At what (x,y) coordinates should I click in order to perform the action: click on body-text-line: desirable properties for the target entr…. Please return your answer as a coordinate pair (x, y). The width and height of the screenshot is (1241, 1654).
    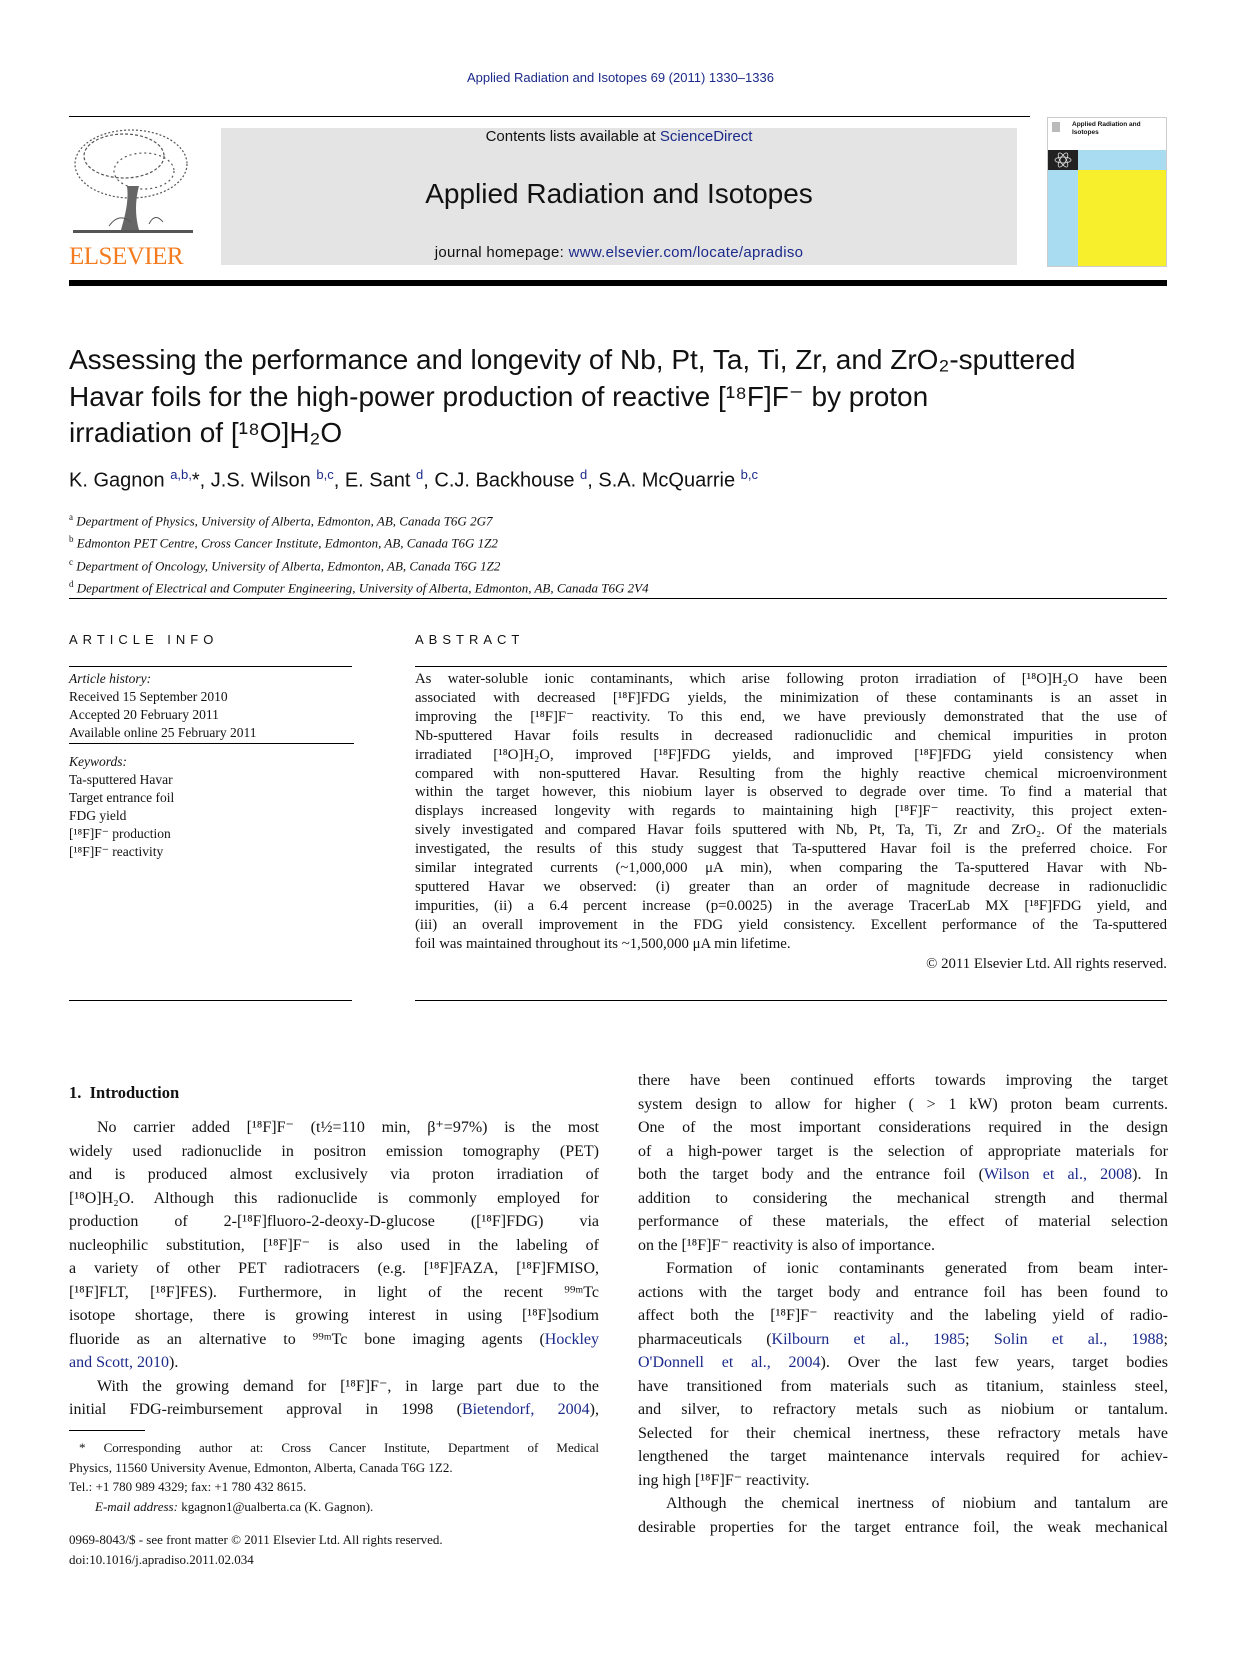
    Looking at the image, I should click on (903, 1527).